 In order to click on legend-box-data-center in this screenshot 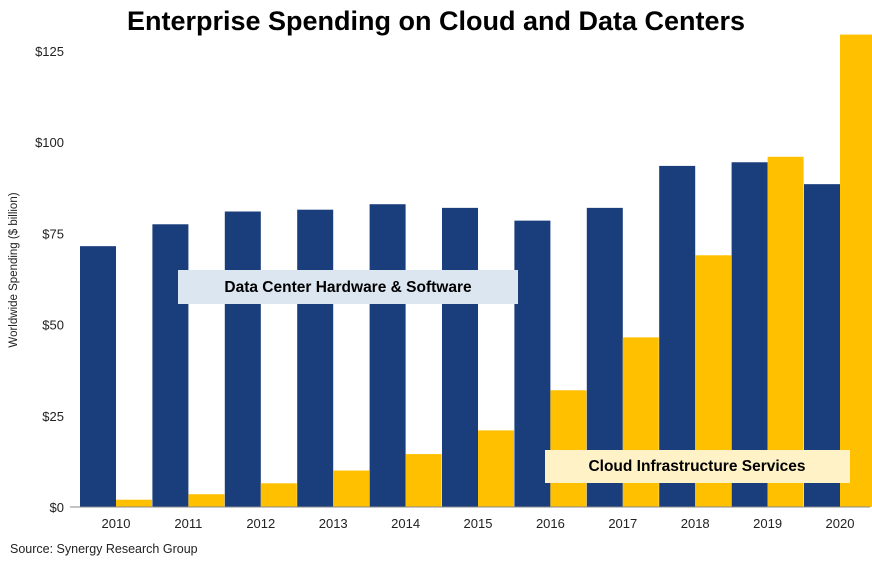, I will do `click(348, 287)`.